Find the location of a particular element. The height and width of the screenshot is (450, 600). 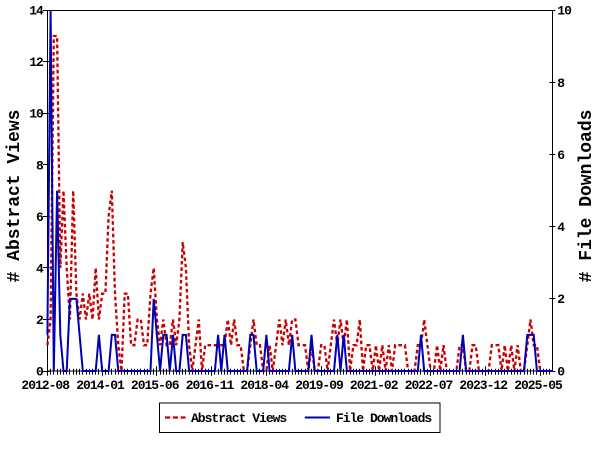

svg-text: 2012-08 is located at coordinates (45, 385).